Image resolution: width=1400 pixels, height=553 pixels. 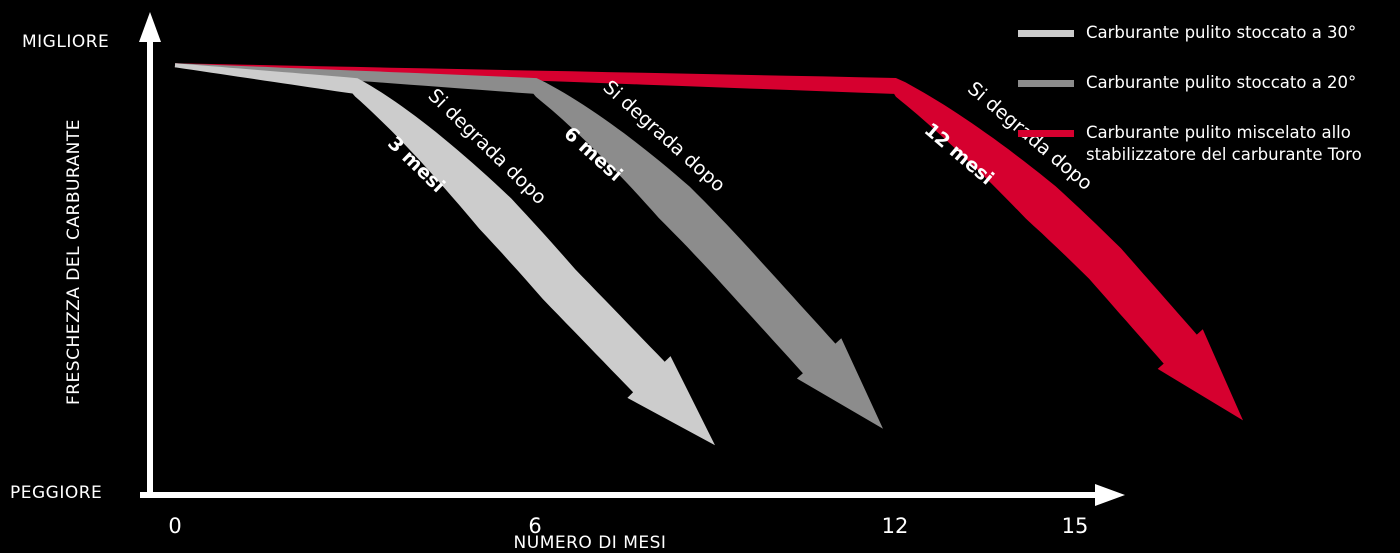 What do you see at coordinates (895, 526) in the screenshot?
I see `x-tick-label: 12` at bounding box center [895, 526].